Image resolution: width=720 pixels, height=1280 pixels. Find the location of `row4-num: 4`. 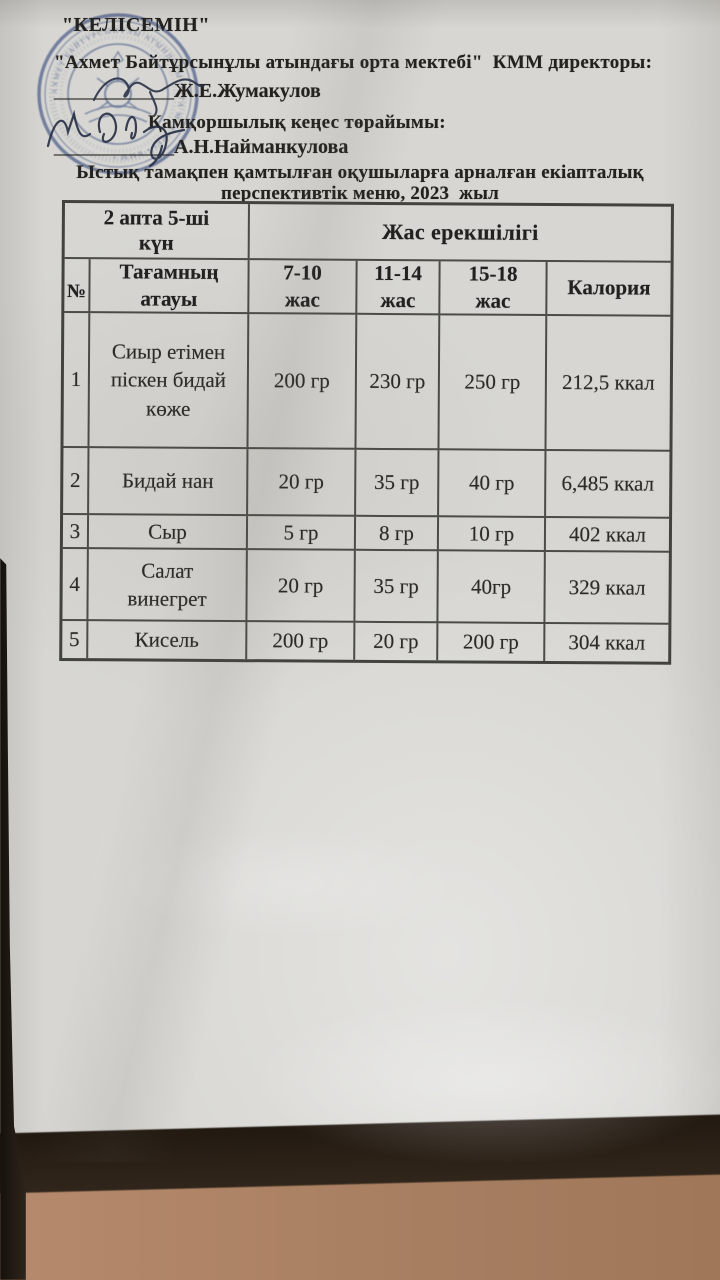

row4-num: 4 is located at coordinates (75, 585).